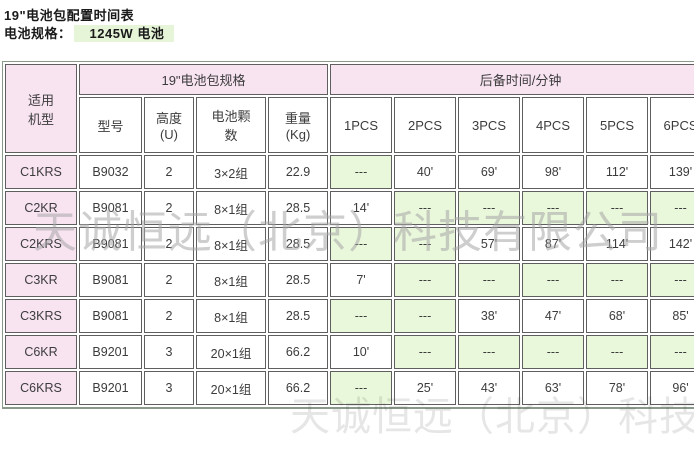 The height and width of the screenshot is (450, 694). I want to click on backup-time-cell: 25', so click(425, 388).